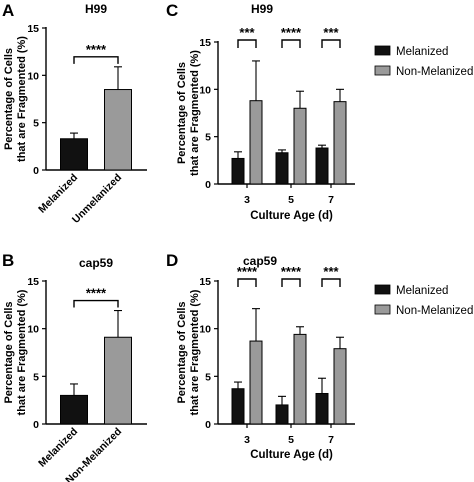  Describe the element at coordinates (172, 10) in the screenshot. I see `panel-letter-c: C` at that location.